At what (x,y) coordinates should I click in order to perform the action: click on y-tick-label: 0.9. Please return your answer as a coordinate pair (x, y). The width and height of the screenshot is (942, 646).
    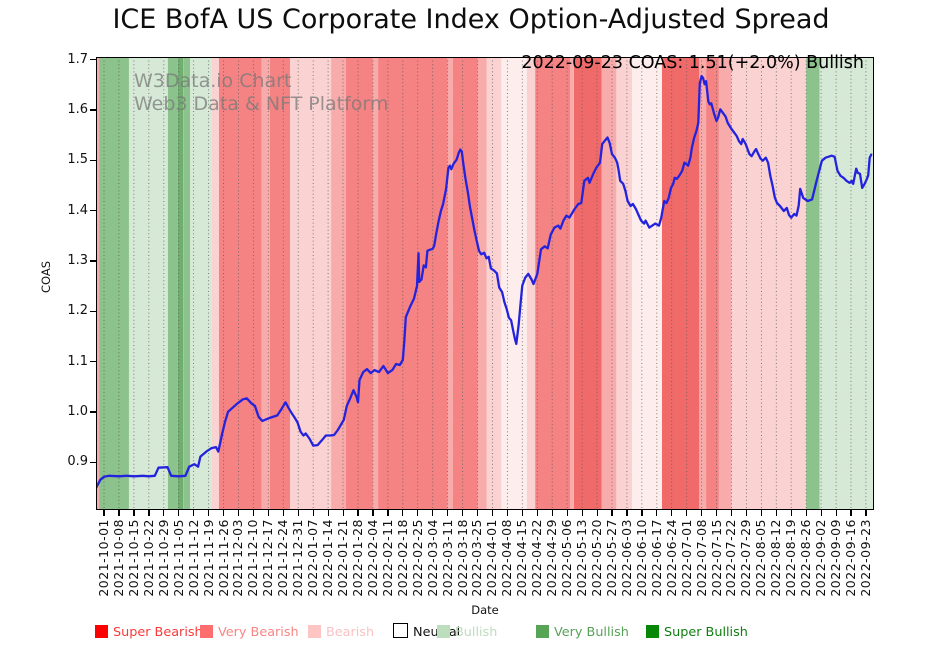
    Looking at the image, I should click on (77, 462).